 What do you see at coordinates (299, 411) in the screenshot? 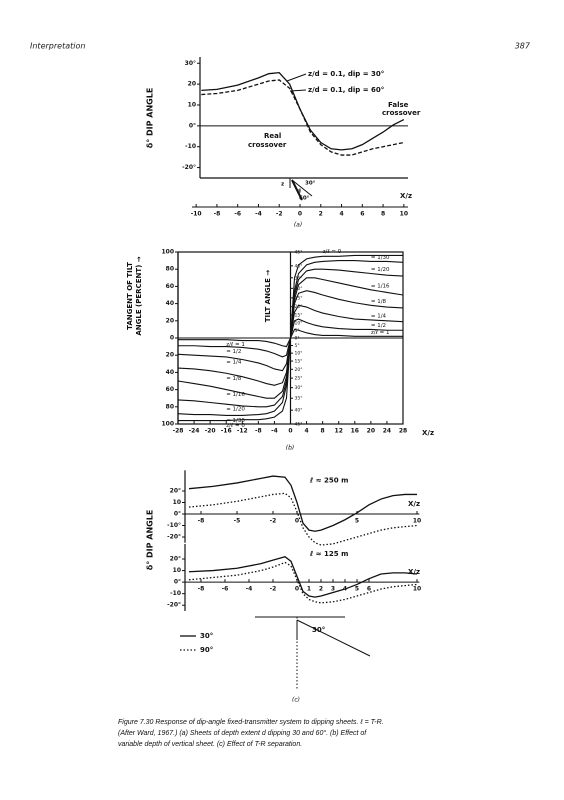
I see `y2-tick-label: 40°` at bounding box center [299, 411].